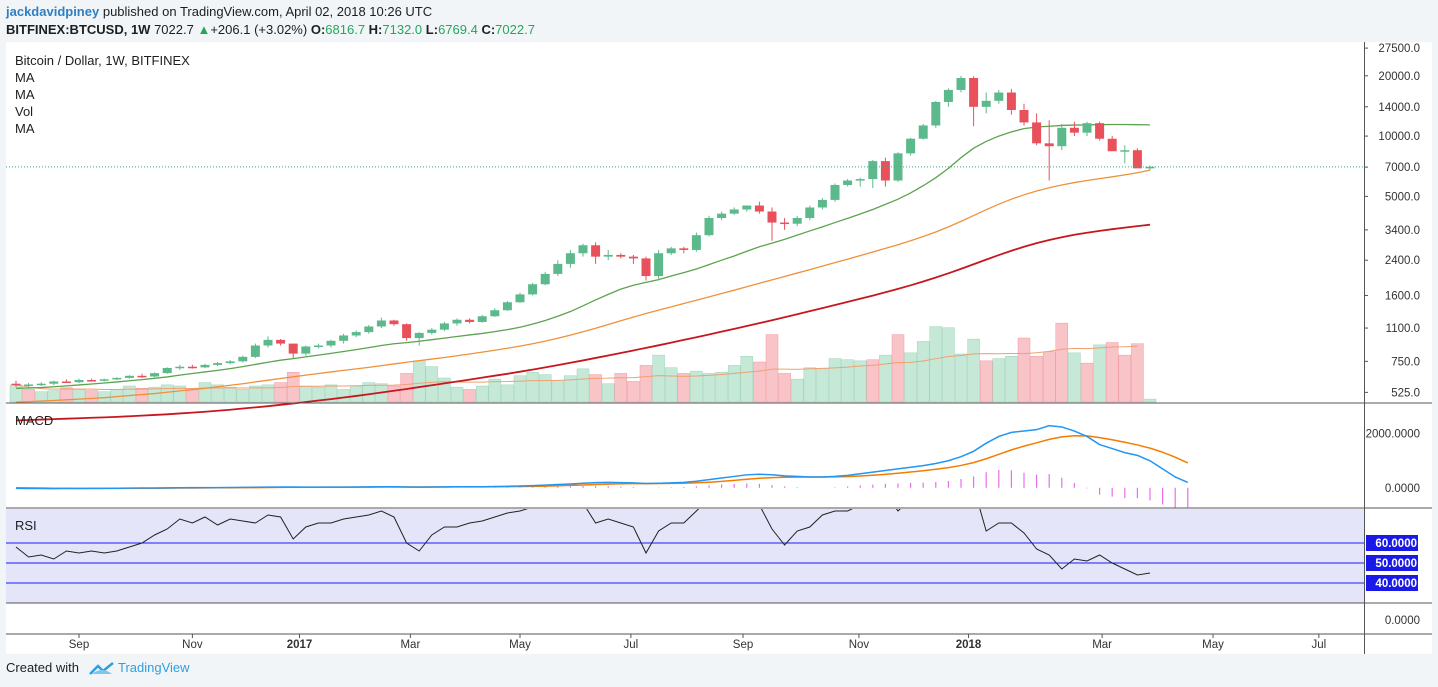 This screenshot has height=687, width=1438. I want to click on time-tick-label: 2018, so click(969, 645).